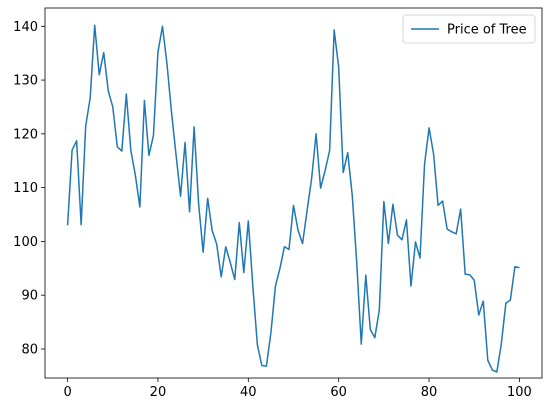 The image size is (552, 413). I want to click on x-tick-label: 60, so click(338, 392).